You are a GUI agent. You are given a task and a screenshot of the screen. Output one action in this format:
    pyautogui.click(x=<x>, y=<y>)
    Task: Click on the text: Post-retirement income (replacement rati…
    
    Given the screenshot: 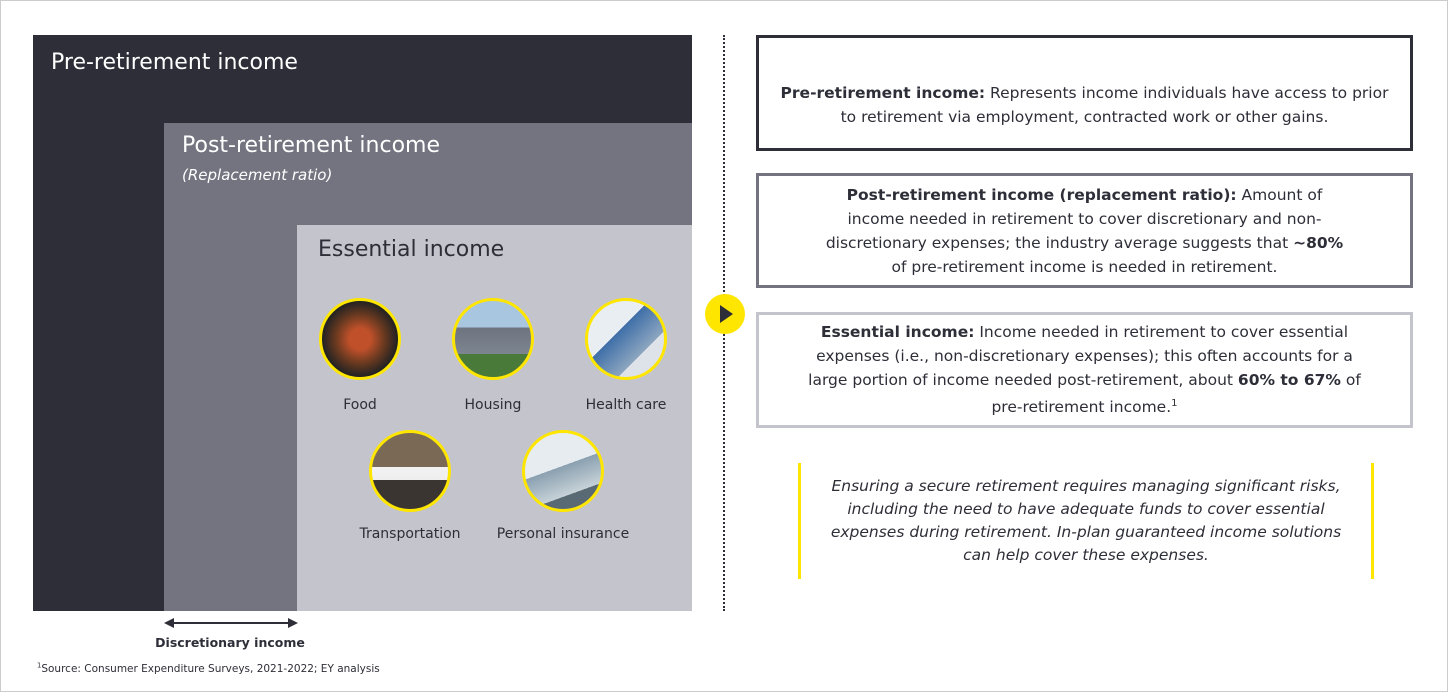 What is the action you would take?
    pyautogui.click(x=1084, y=231)
    